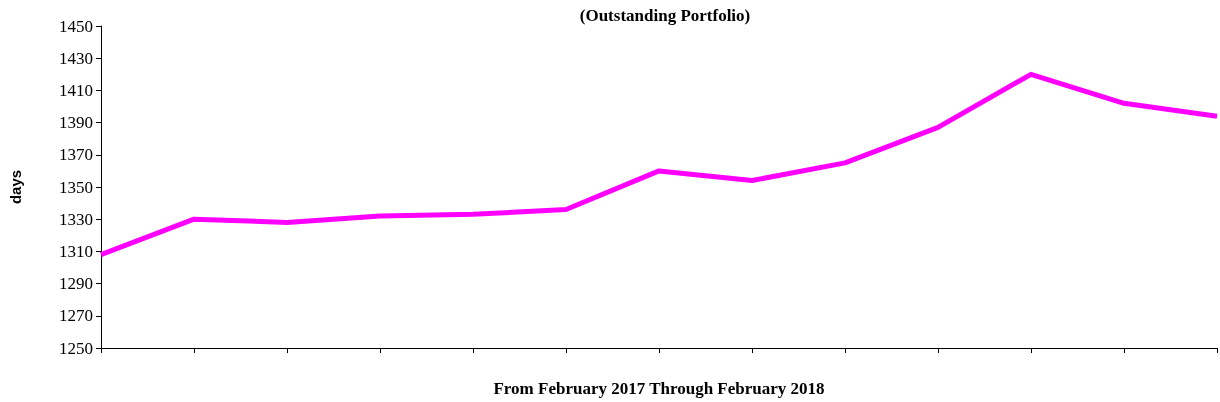 Image resolution: width=1220 pixels, height=402 pixels. What do you see at coordinates (76, 26) in the screenshot?
I see `y-tick-label: 1450` at bounding box center [76, 26].